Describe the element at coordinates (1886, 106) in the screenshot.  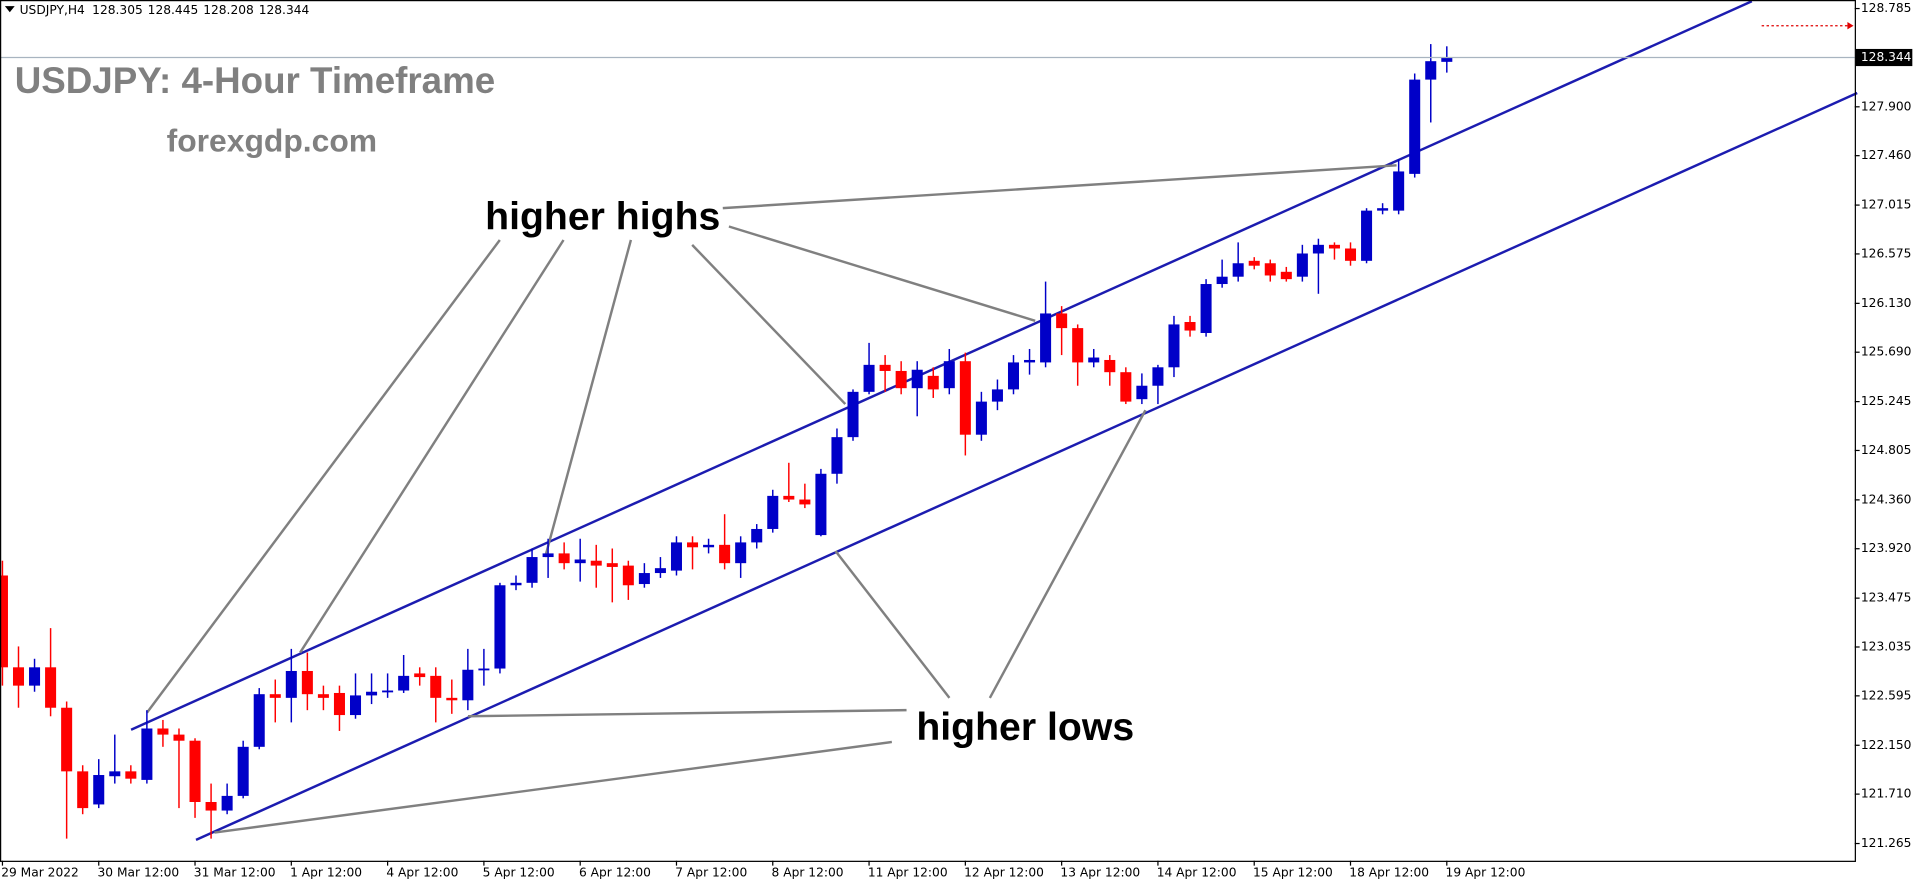
I see `y-tick-label: 127.900` at that location.